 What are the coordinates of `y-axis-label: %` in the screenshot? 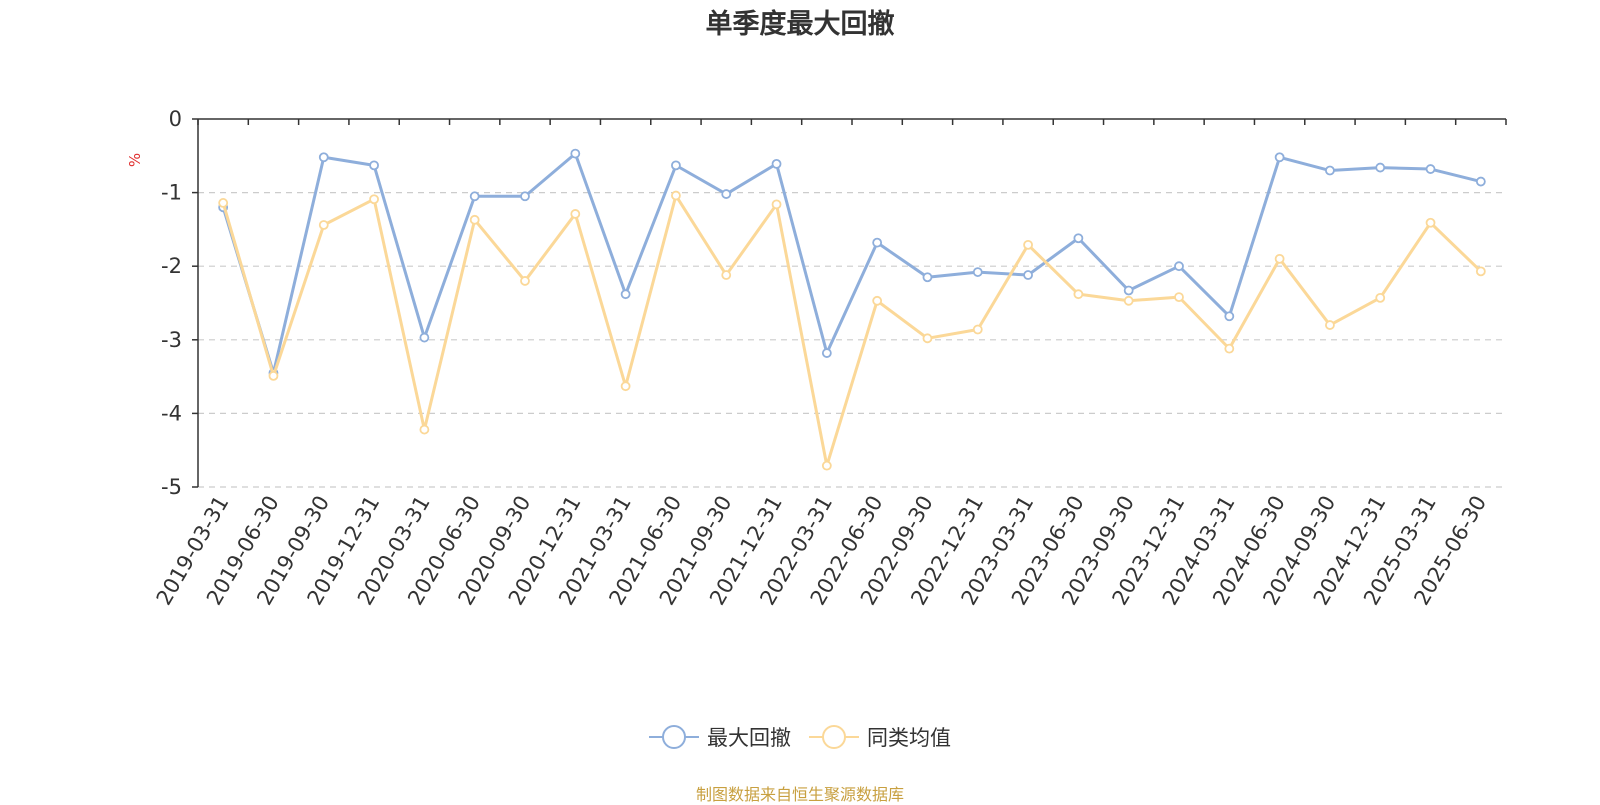 It's located at (135, 160).